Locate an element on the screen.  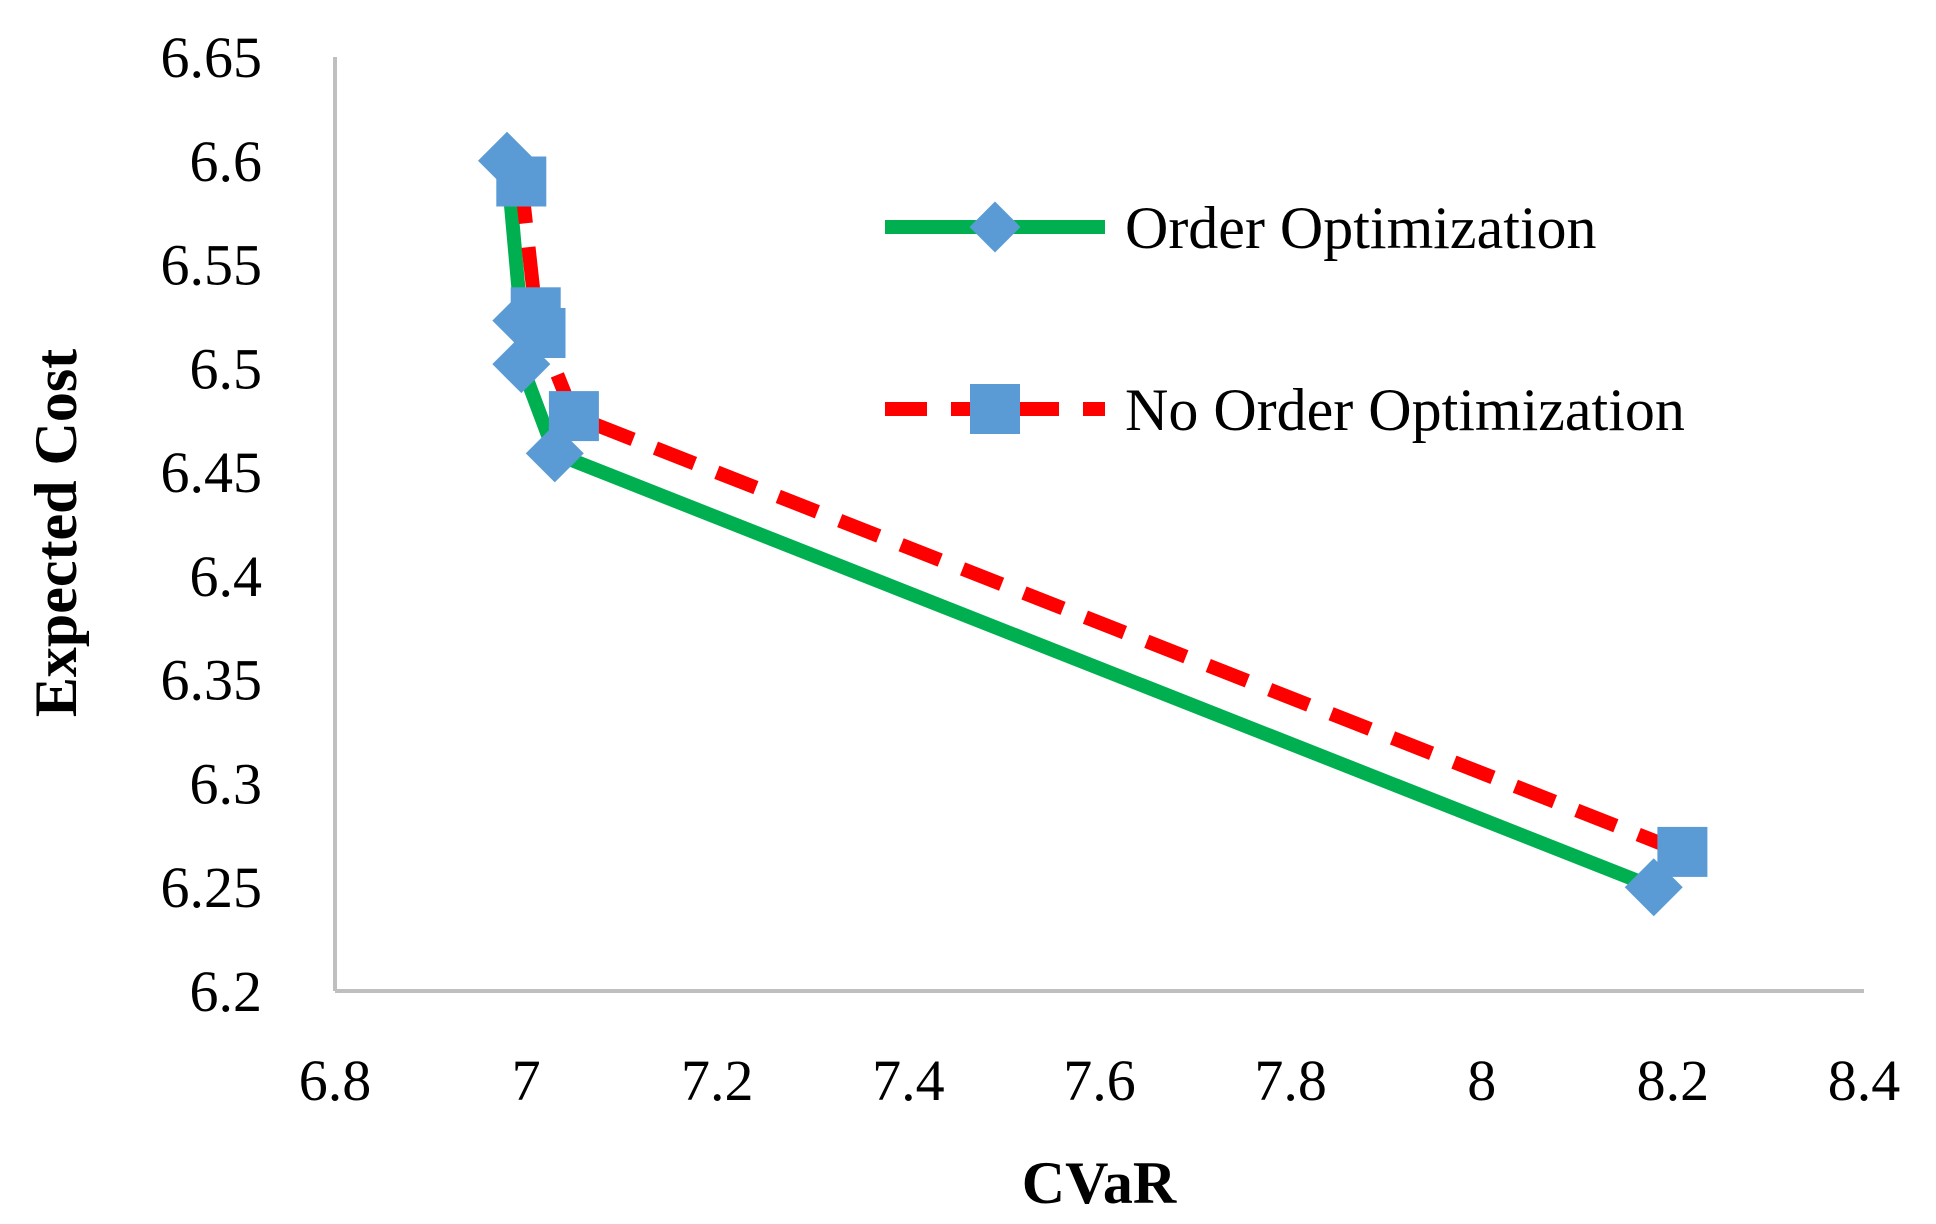
legend-item-no-order-optimization: No Order Optimization is located at coordinates (1285, 410).